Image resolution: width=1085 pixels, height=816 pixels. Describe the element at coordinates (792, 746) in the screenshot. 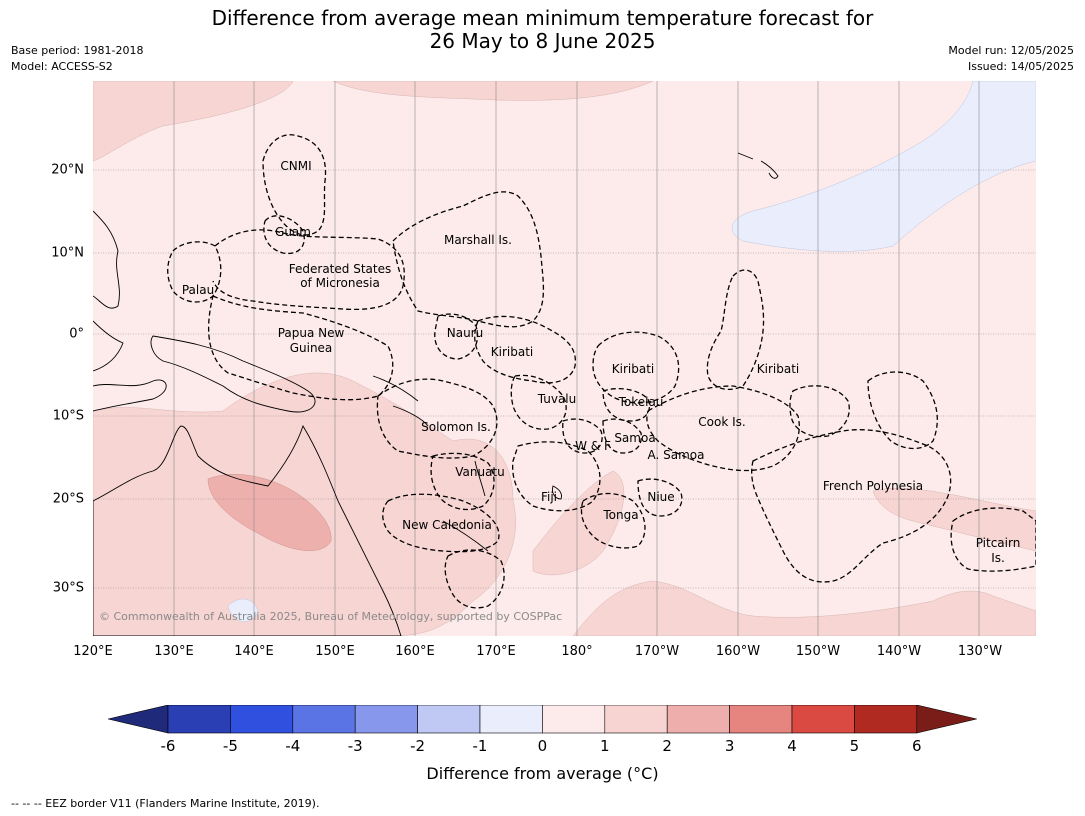

I see `colorbar-tick-label: 4` at that location.